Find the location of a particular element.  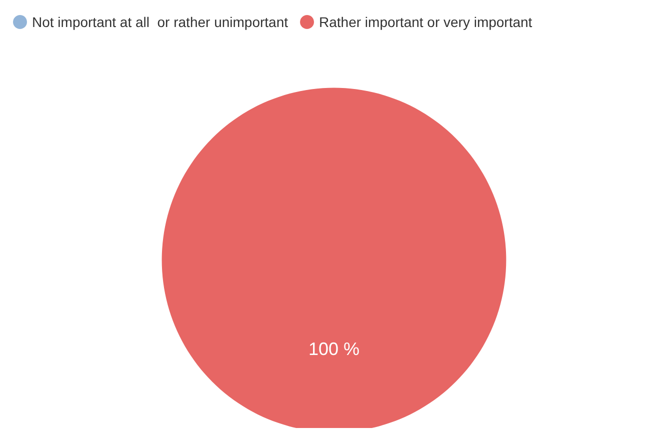

legend-label: Rather important or very important is located at coordinates (425, 22).